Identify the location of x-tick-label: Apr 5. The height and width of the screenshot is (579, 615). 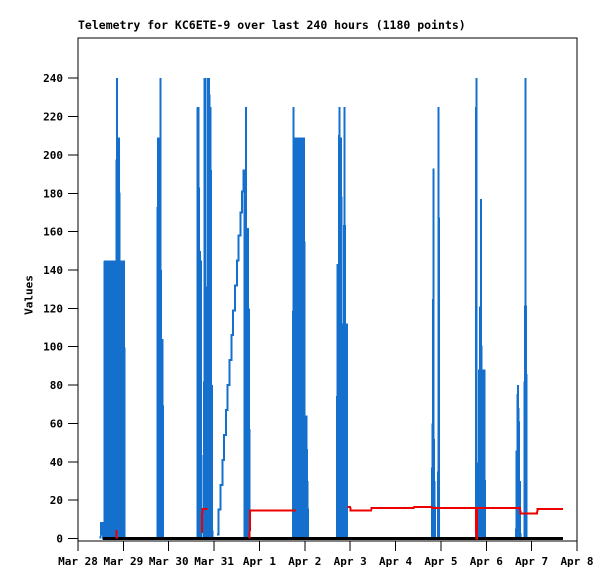
(440, 561).